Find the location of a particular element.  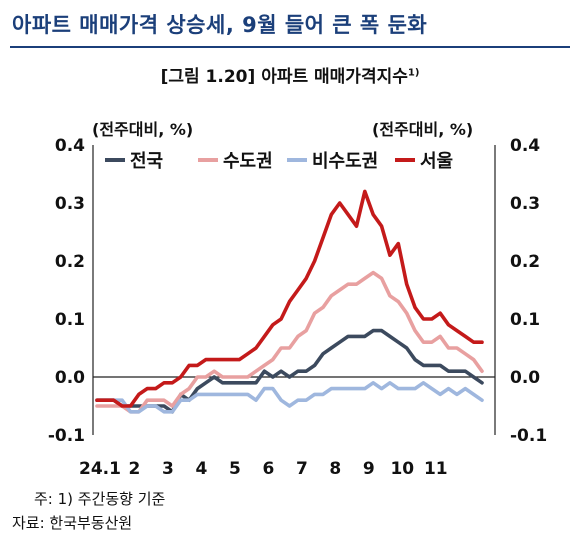

figure-label: [그림 1.20] 아파트 매매가격지수 is located at coordinates (284, 77).